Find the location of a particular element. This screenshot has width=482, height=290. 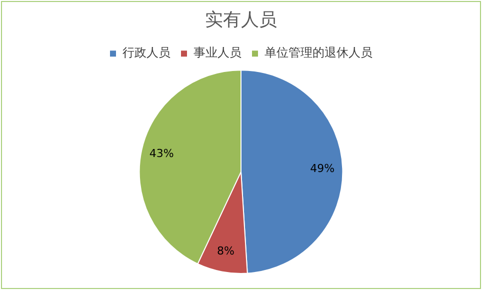

legend-label: 行政人员 is located at coordinates (146, 53).